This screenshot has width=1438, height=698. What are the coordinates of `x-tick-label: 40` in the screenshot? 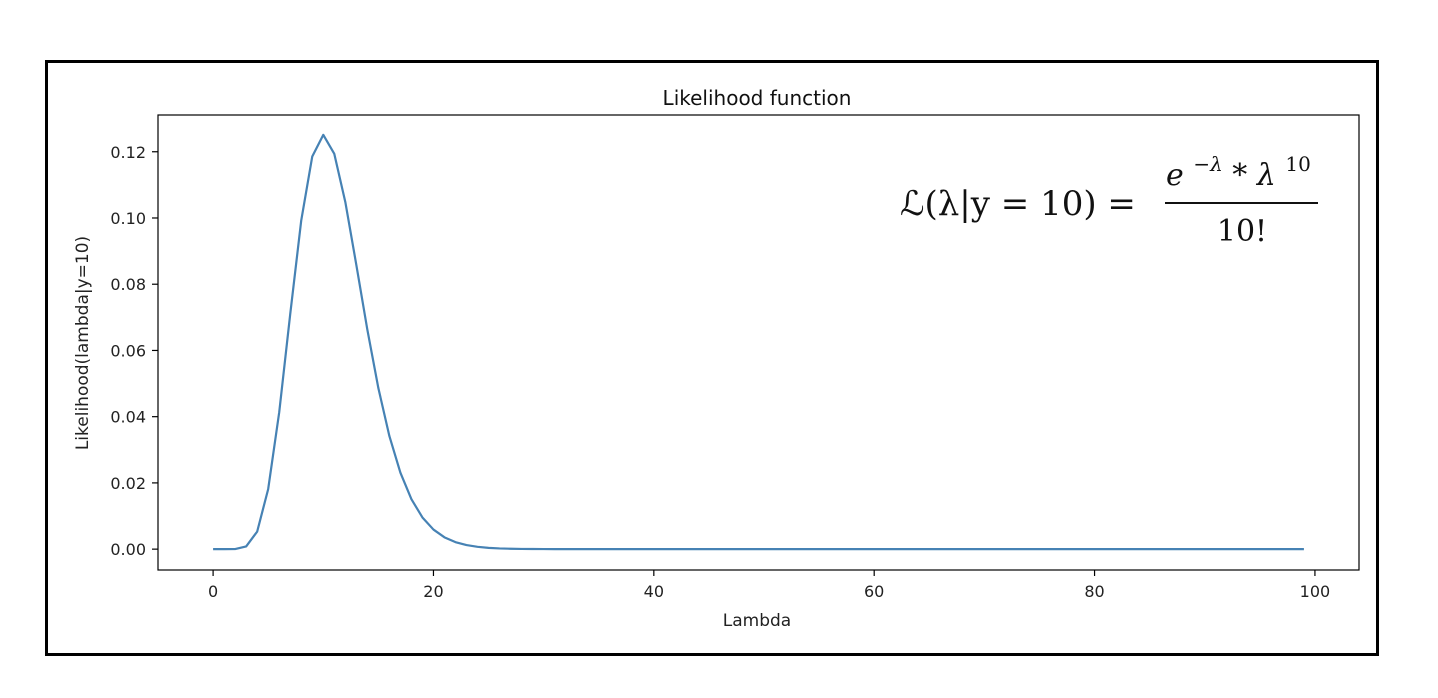 It's located at (654, 591).